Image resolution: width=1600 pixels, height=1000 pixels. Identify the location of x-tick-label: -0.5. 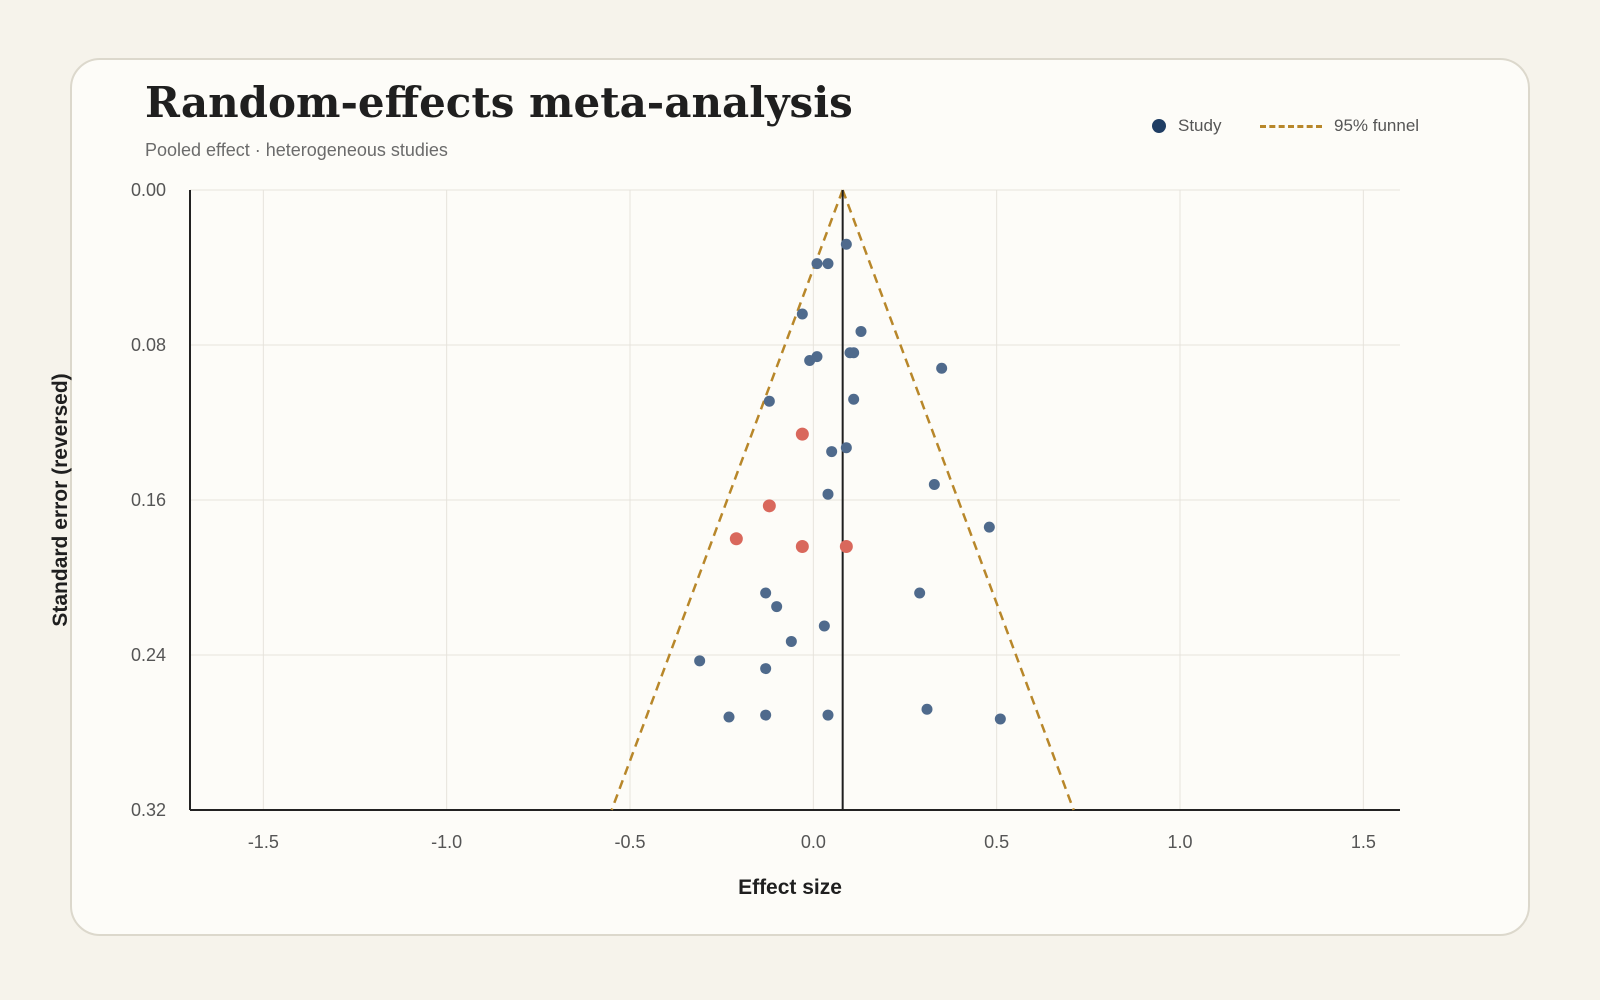
(629, 842).